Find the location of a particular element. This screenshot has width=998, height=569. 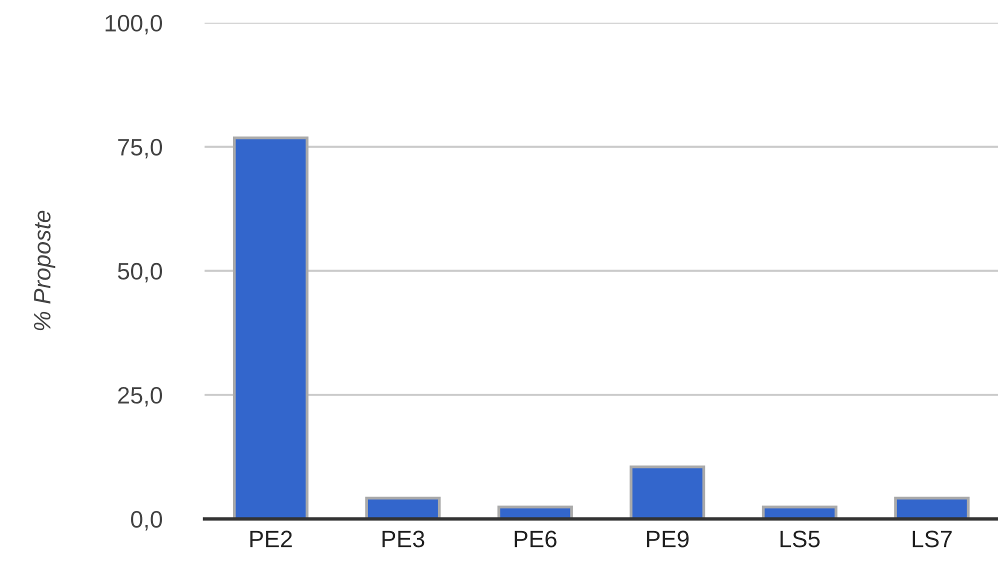

y-tick-label: 50,0 is located at coordinates (140, 272).